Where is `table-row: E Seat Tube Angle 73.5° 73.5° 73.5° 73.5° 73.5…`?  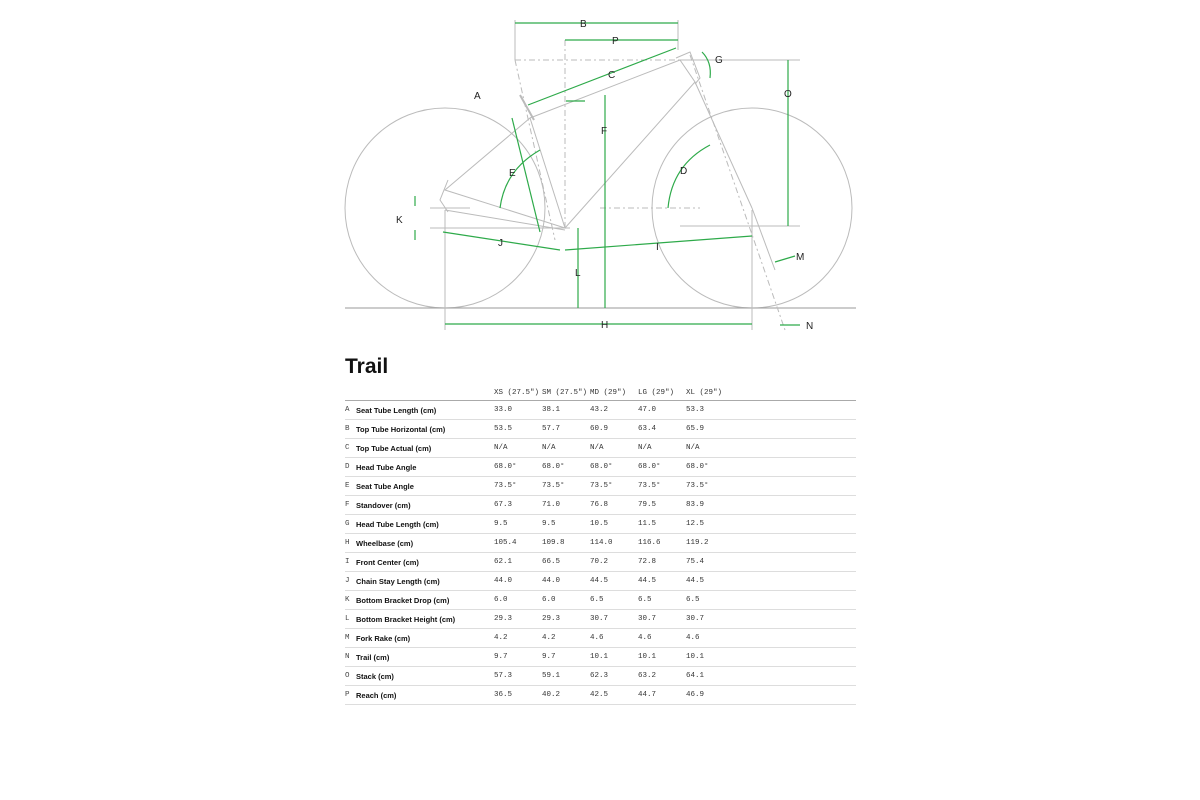 table-row: E Seat Tube Angle 73.5° 73.5° 73.5° 73.5° 73.5… is located at coordinates (600, 486).